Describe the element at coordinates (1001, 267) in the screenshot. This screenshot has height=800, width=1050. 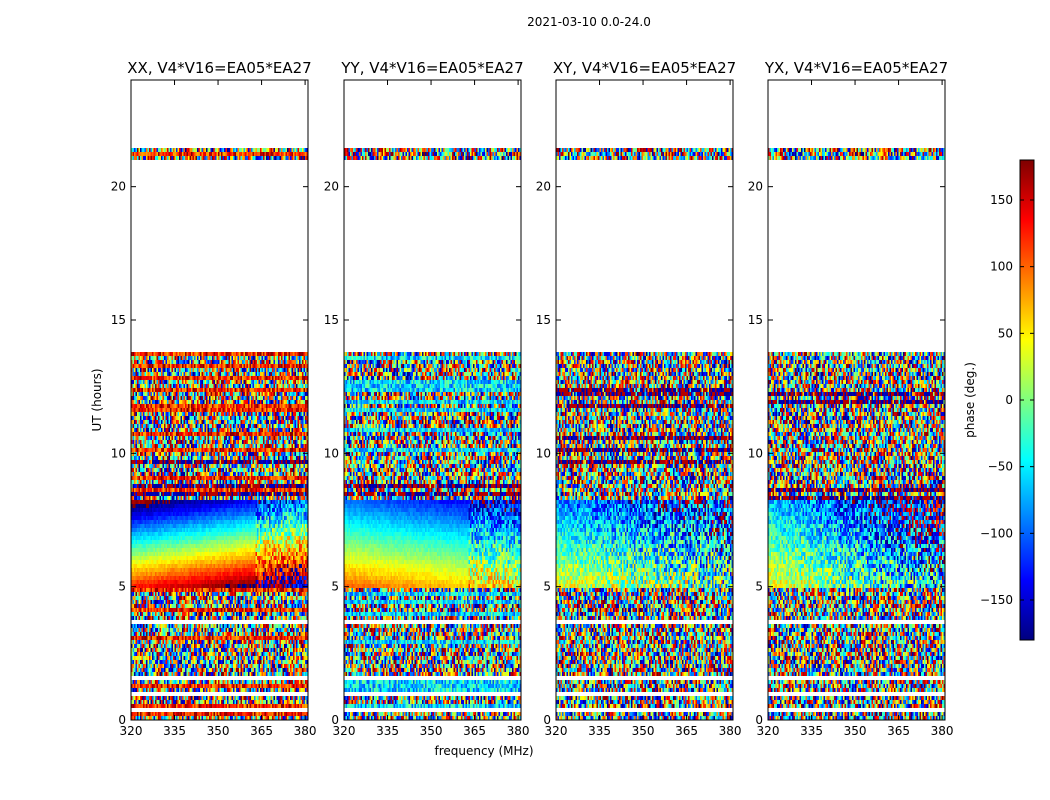
I see `colorbar-tick-label: 100` at that location.